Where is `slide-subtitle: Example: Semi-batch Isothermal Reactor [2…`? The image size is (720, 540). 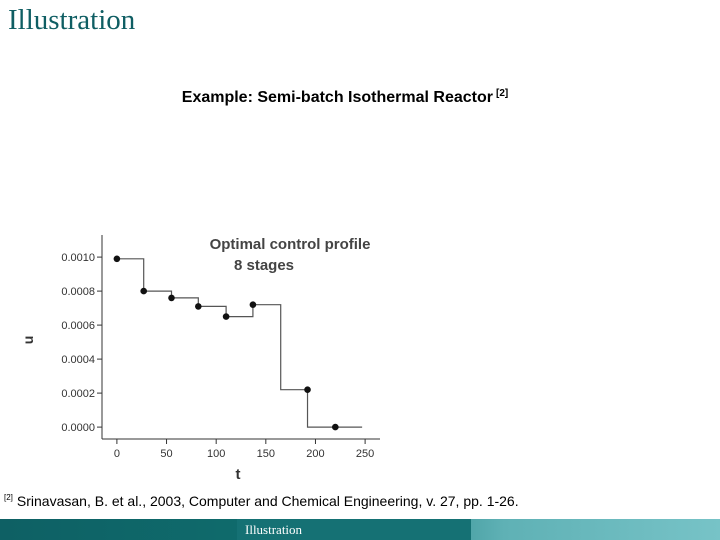 slide-subtitle: Example: Semi-batch Isothermal Reactor [2… is located at coordinates (345, 97).